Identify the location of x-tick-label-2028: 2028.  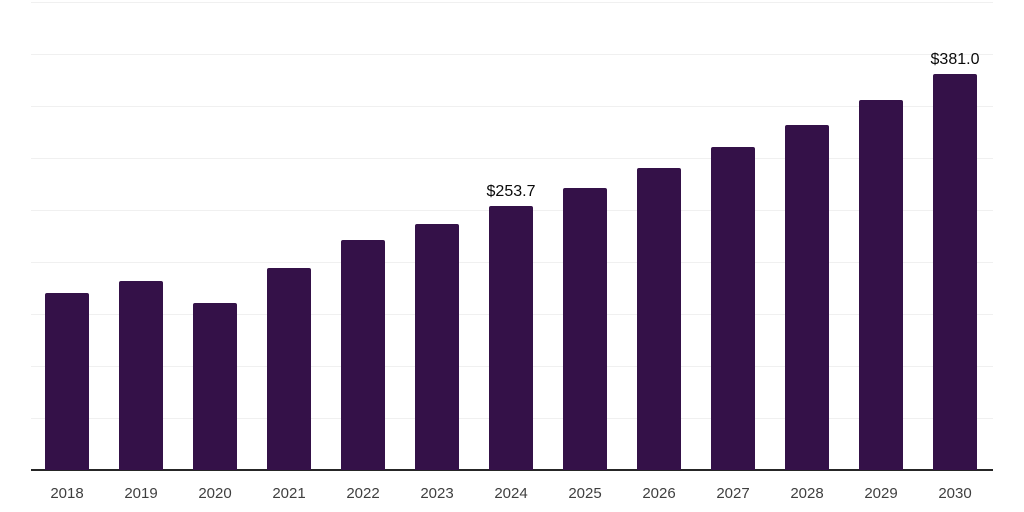
(807, 493).